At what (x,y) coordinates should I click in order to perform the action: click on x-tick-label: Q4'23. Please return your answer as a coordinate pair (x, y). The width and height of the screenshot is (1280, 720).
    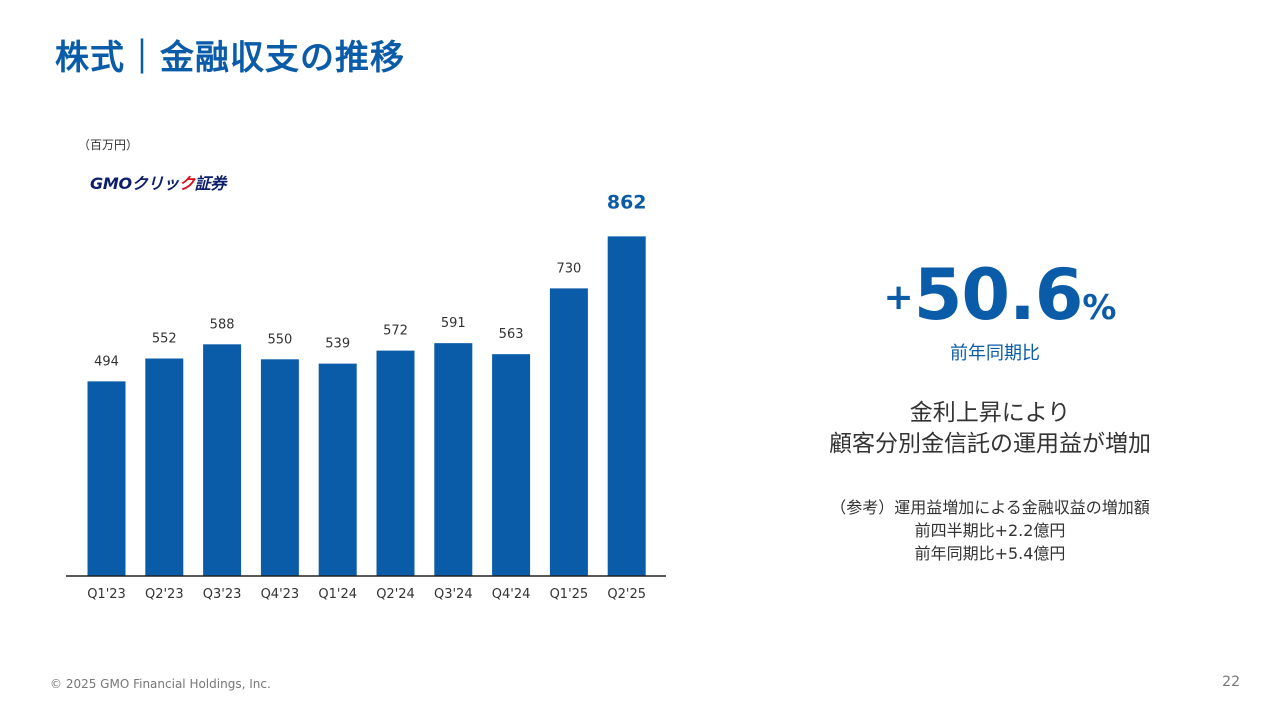
    Looking at the image, I should click on (280, 594).